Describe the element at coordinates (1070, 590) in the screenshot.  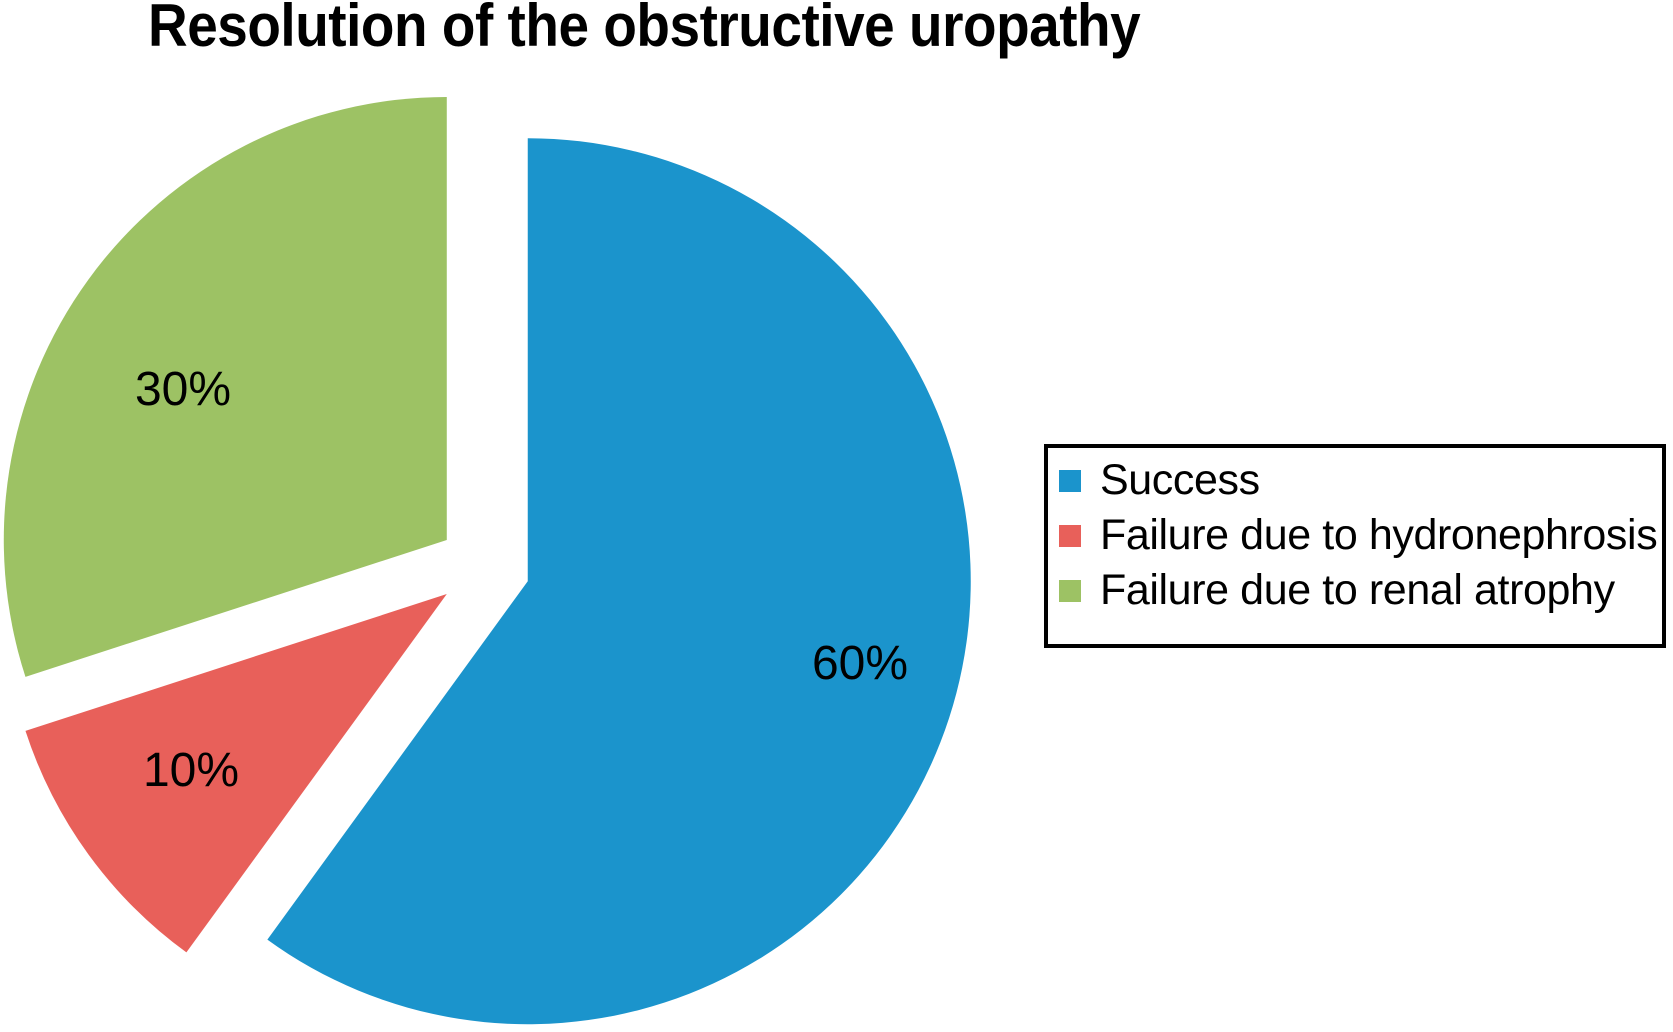
I see `legend-swatch-failure-due-to-renal-atrophy` at that location.